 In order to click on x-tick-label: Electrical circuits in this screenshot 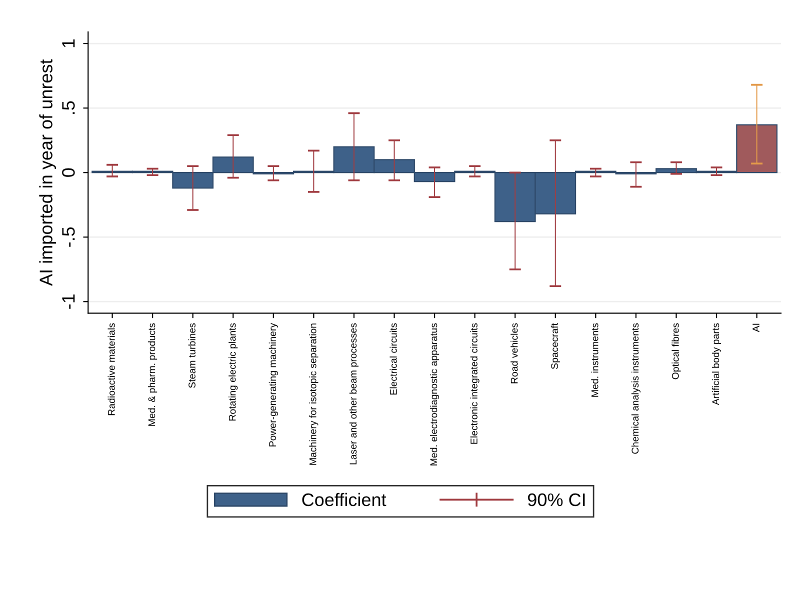, I will do `click(393, 359)`.